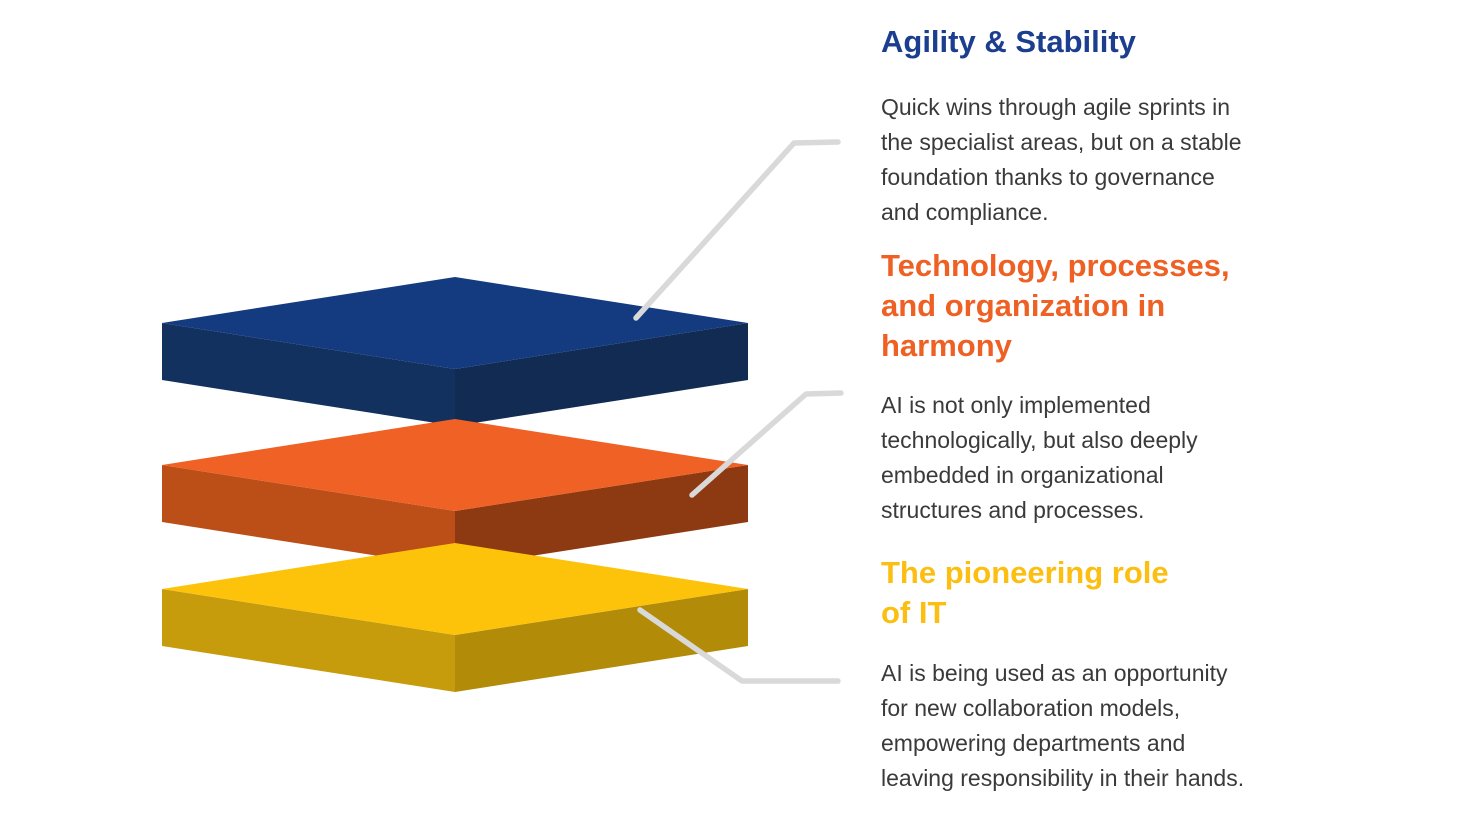  I want to click on yellow-layer-right-face, so click(601, 640).